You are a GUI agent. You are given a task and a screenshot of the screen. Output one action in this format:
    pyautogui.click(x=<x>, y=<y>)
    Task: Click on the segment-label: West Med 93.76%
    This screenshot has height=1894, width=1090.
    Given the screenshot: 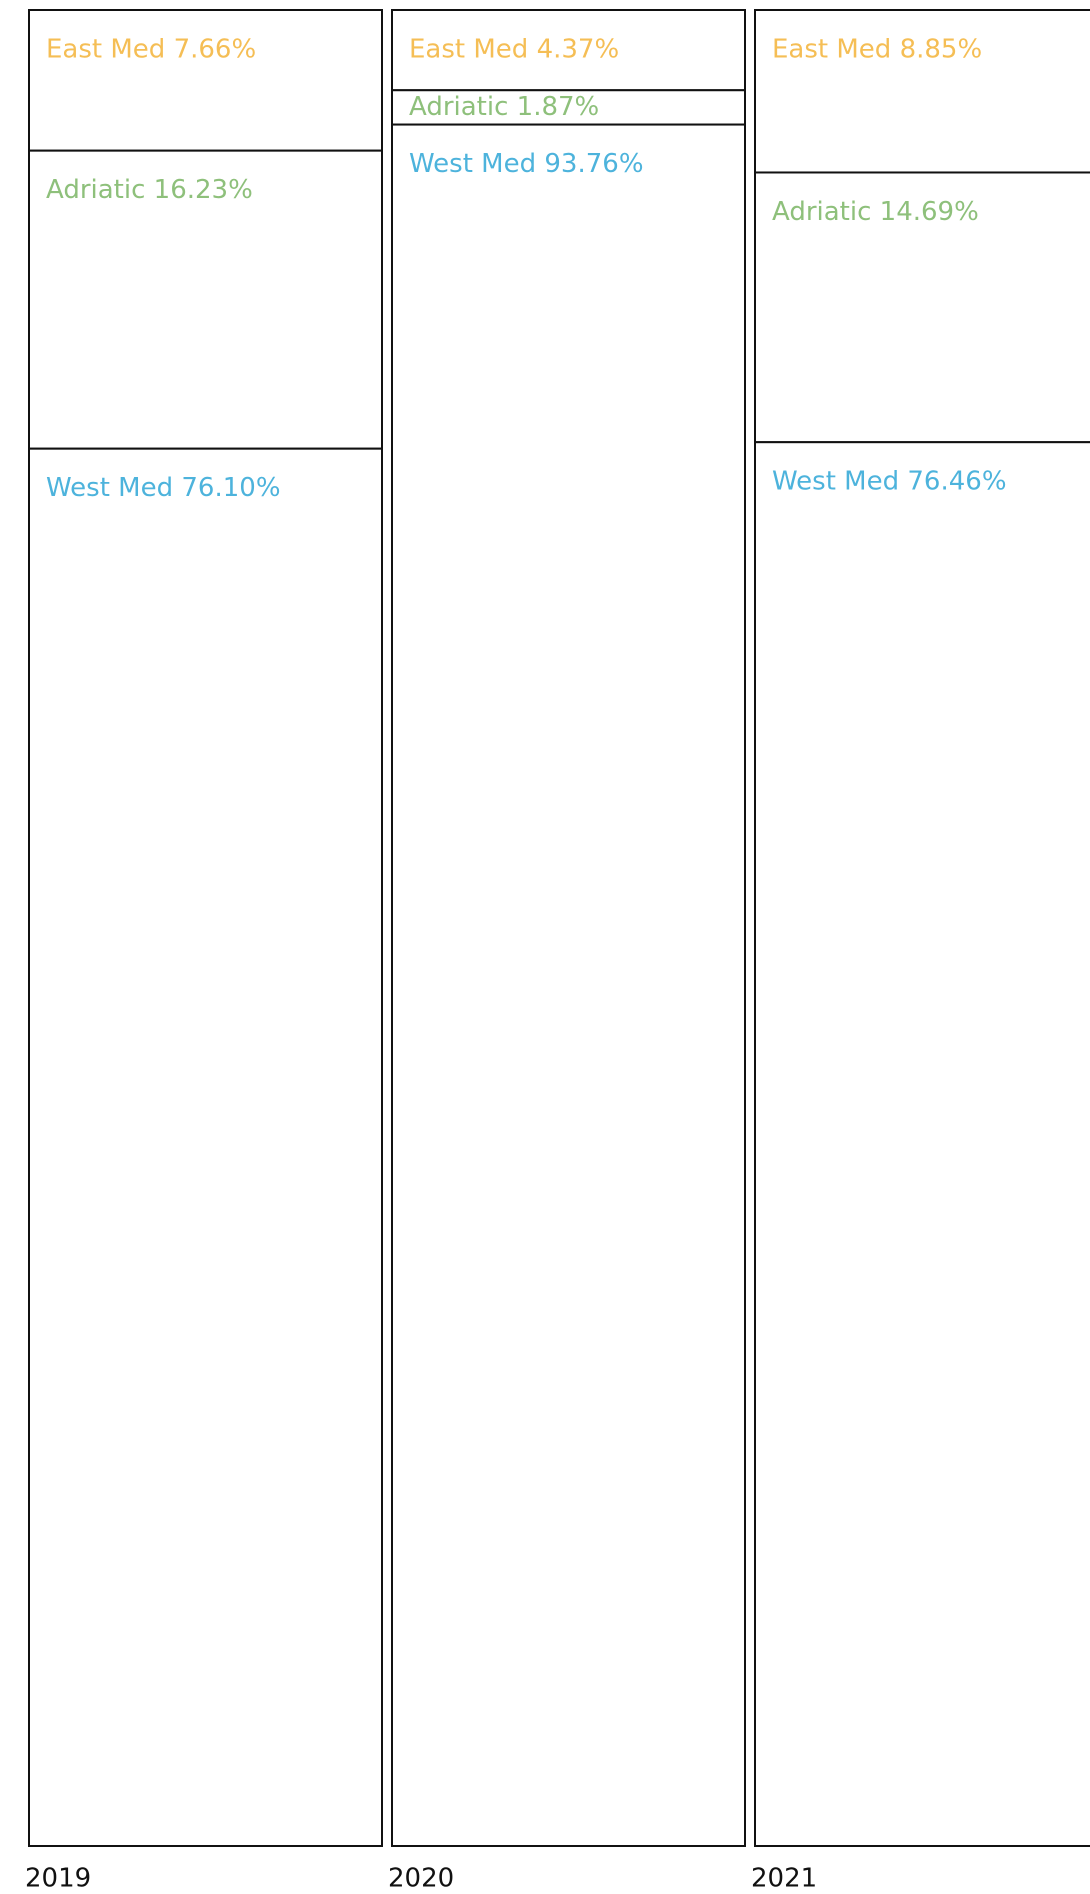 What is the action you would take?
    pyautogui.click(x=526, y=164)
    